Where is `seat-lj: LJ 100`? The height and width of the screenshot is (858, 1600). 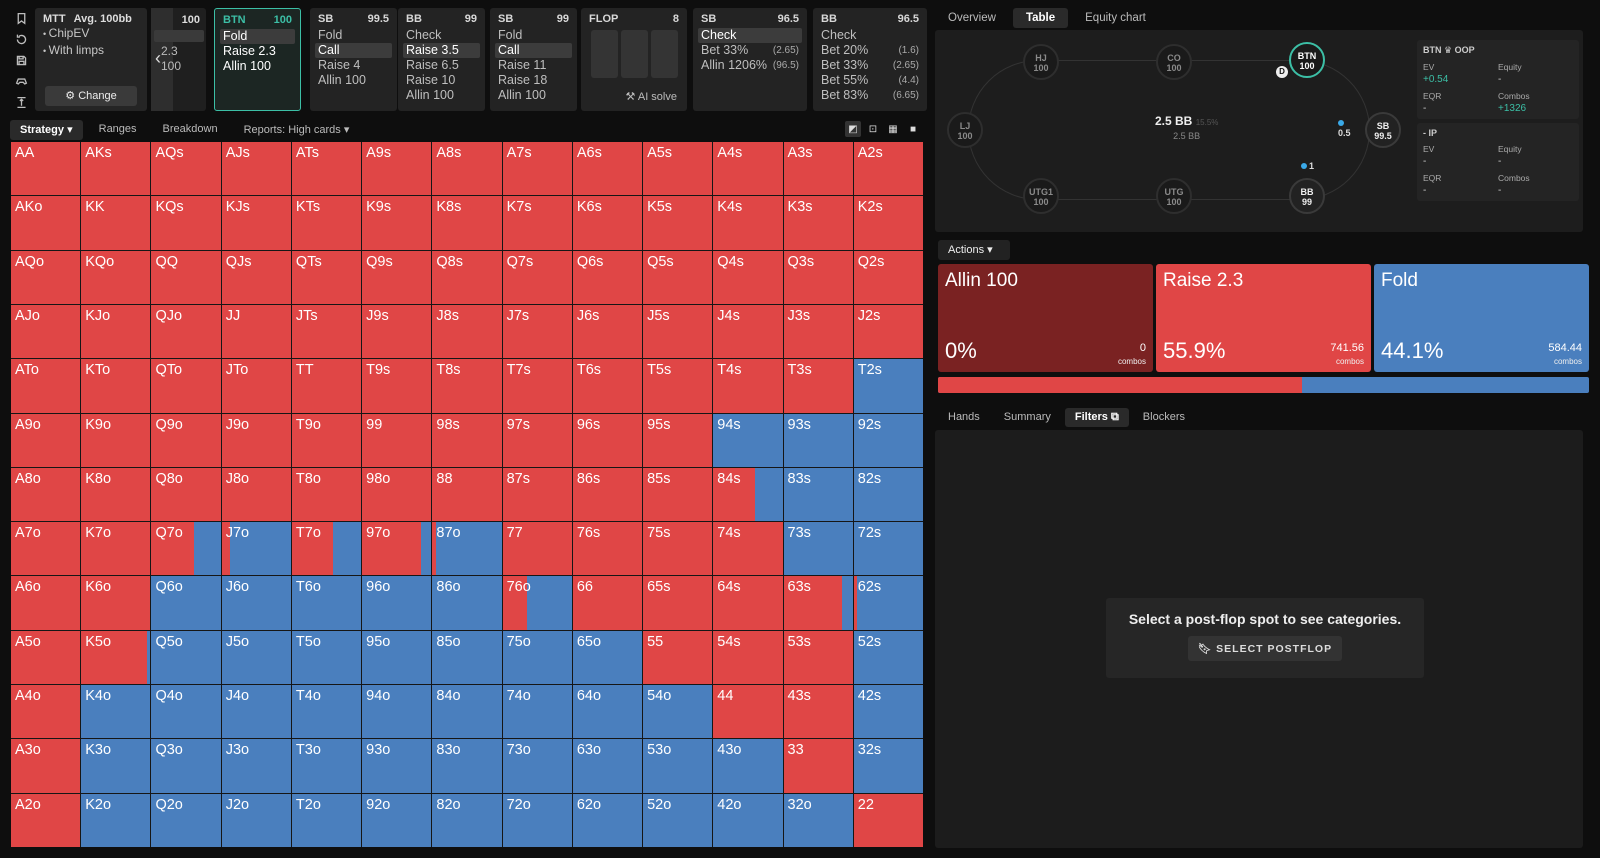 seat-lj: LJ 100 is located at coordinates (965, 130).